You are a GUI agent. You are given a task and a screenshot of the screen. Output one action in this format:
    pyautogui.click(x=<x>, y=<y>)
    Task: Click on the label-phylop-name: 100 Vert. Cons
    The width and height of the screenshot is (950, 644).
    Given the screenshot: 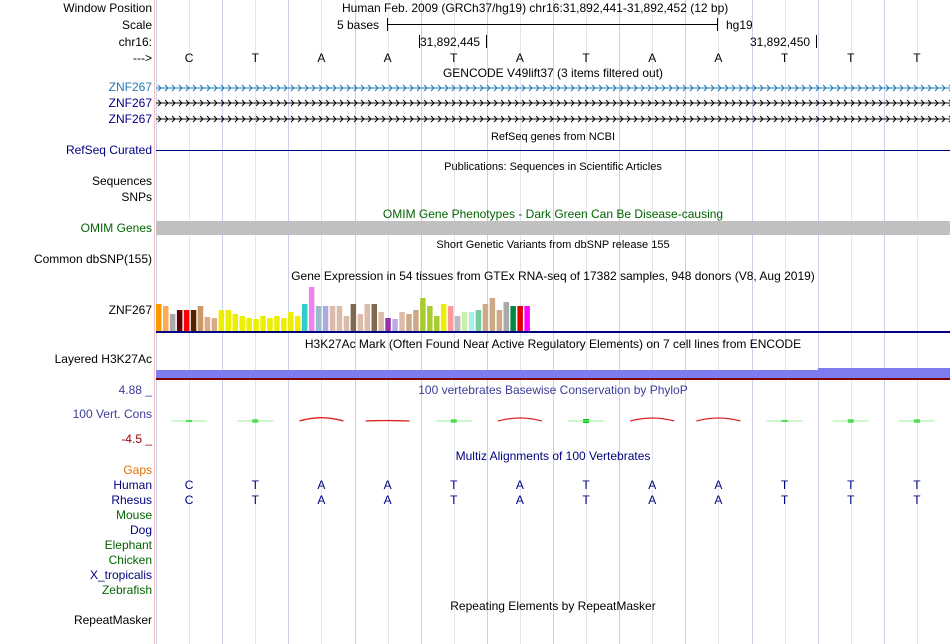 What is the action you would take?
    pyautogui.click(x=112, y=414)
    